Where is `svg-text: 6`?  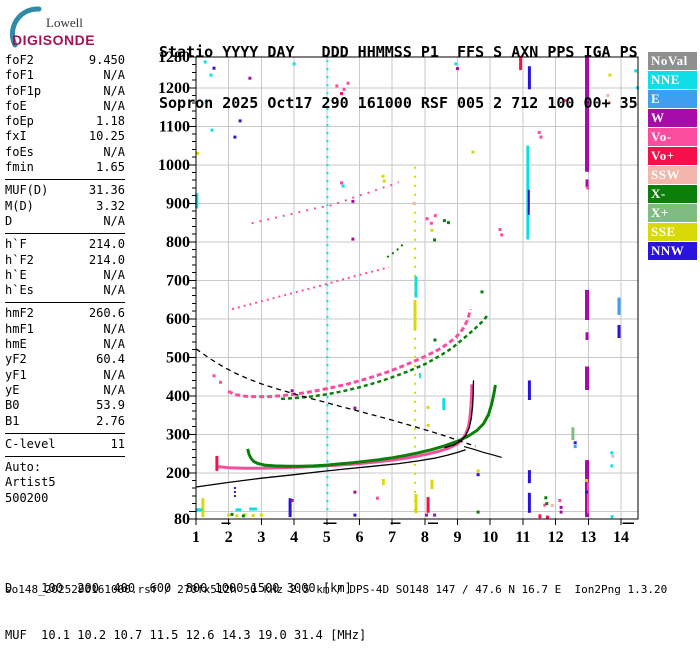
svg-text: 6 is located at coordinates (359, 537).